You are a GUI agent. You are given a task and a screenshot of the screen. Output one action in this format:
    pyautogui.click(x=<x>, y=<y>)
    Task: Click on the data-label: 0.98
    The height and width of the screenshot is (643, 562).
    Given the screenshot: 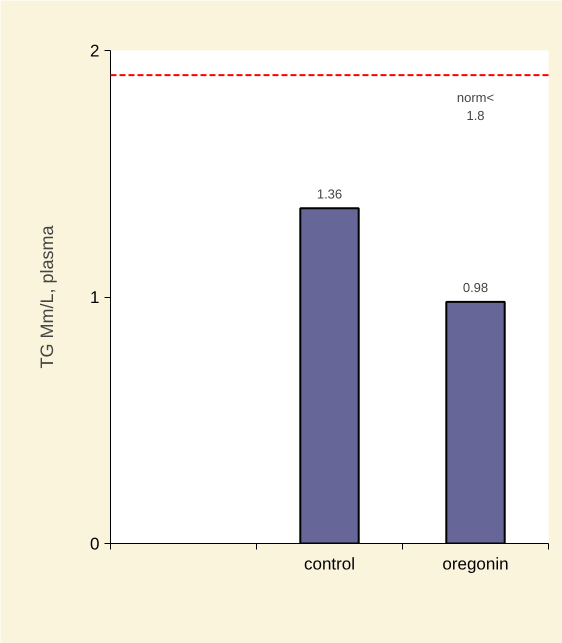 What is the action you would take?
    pyautogui.click(x=475, y=287)
    